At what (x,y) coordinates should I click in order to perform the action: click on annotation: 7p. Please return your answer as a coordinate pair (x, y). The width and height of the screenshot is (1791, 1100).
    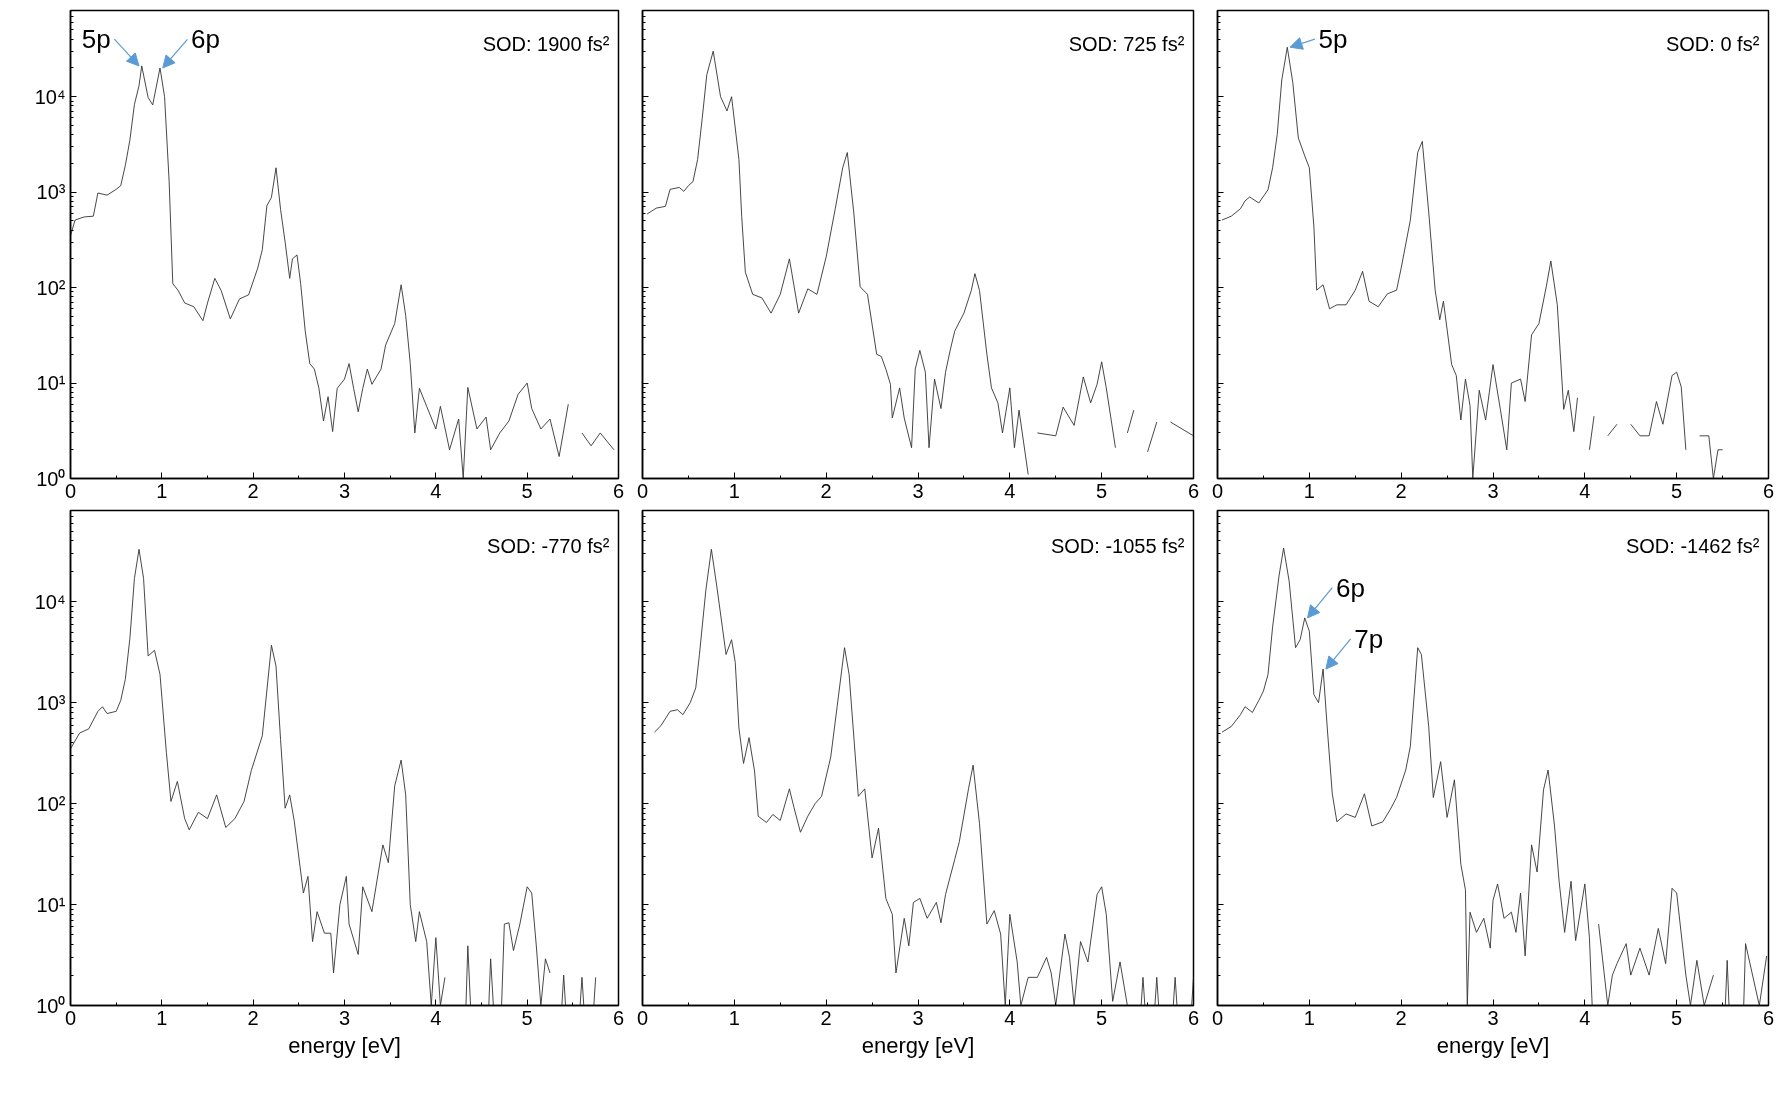
    Looking at the image, I should click on (1369, 638).